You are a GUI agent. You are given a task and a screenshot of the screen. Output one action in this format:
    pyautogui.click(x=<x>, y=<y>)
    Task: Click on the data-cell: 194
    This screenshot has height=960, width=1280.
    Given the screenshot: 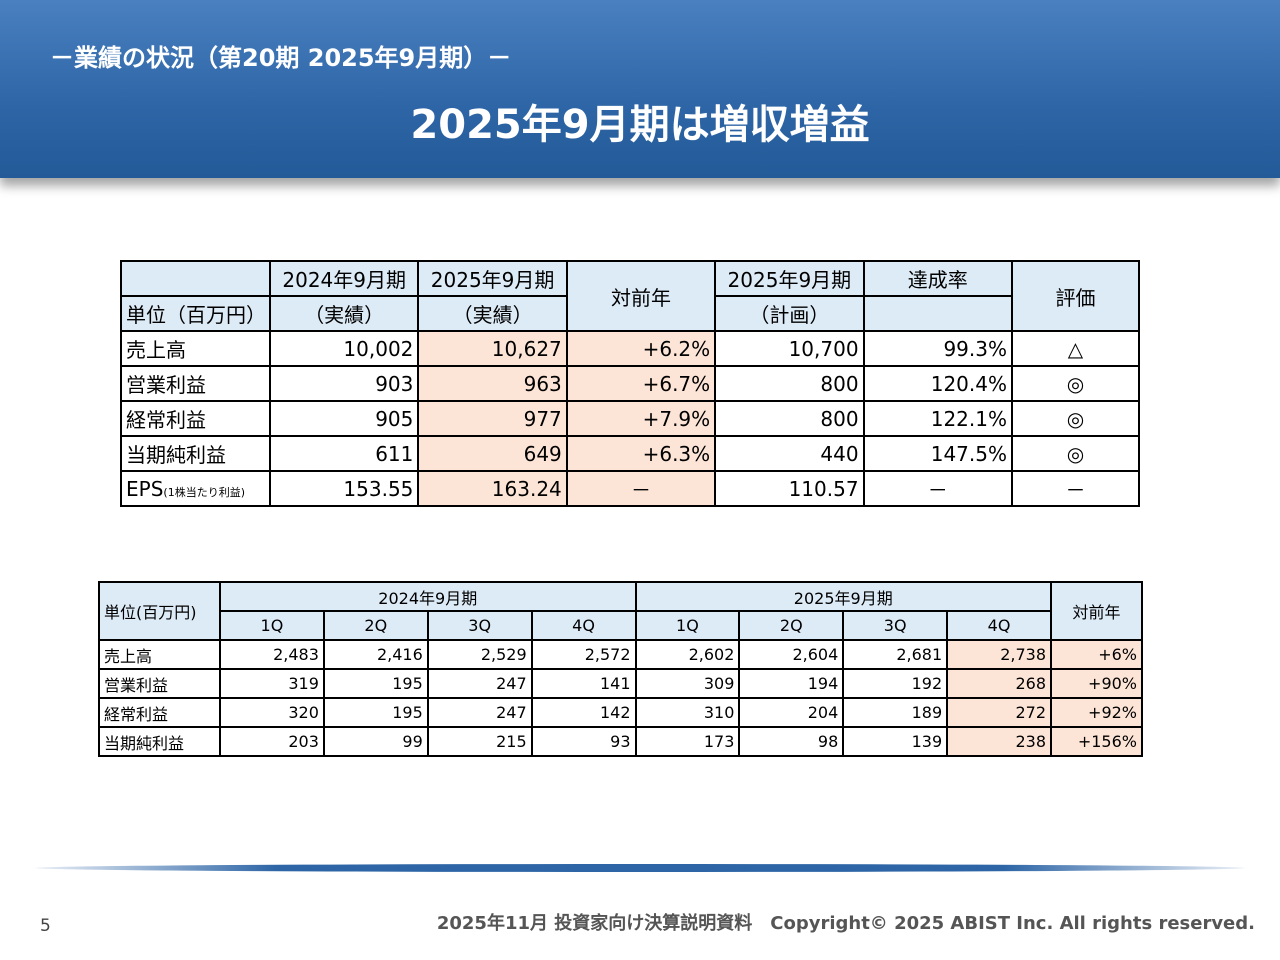 What is the action you would take?
    pyautogui.click(x=791, y=683)
    